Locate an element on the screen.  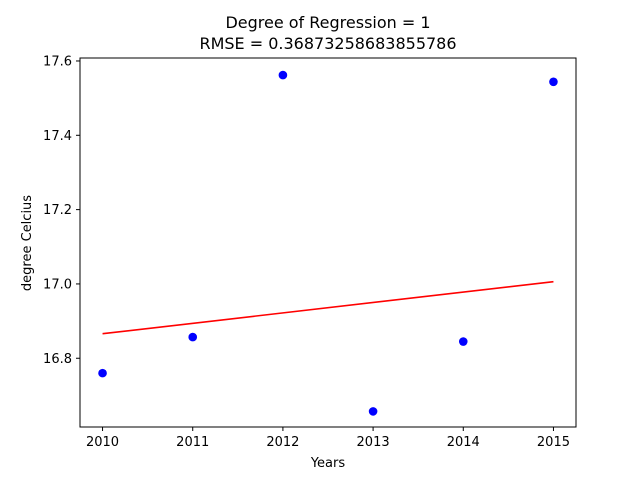
x-axis-label: Years is located at coordinates (328, 463).